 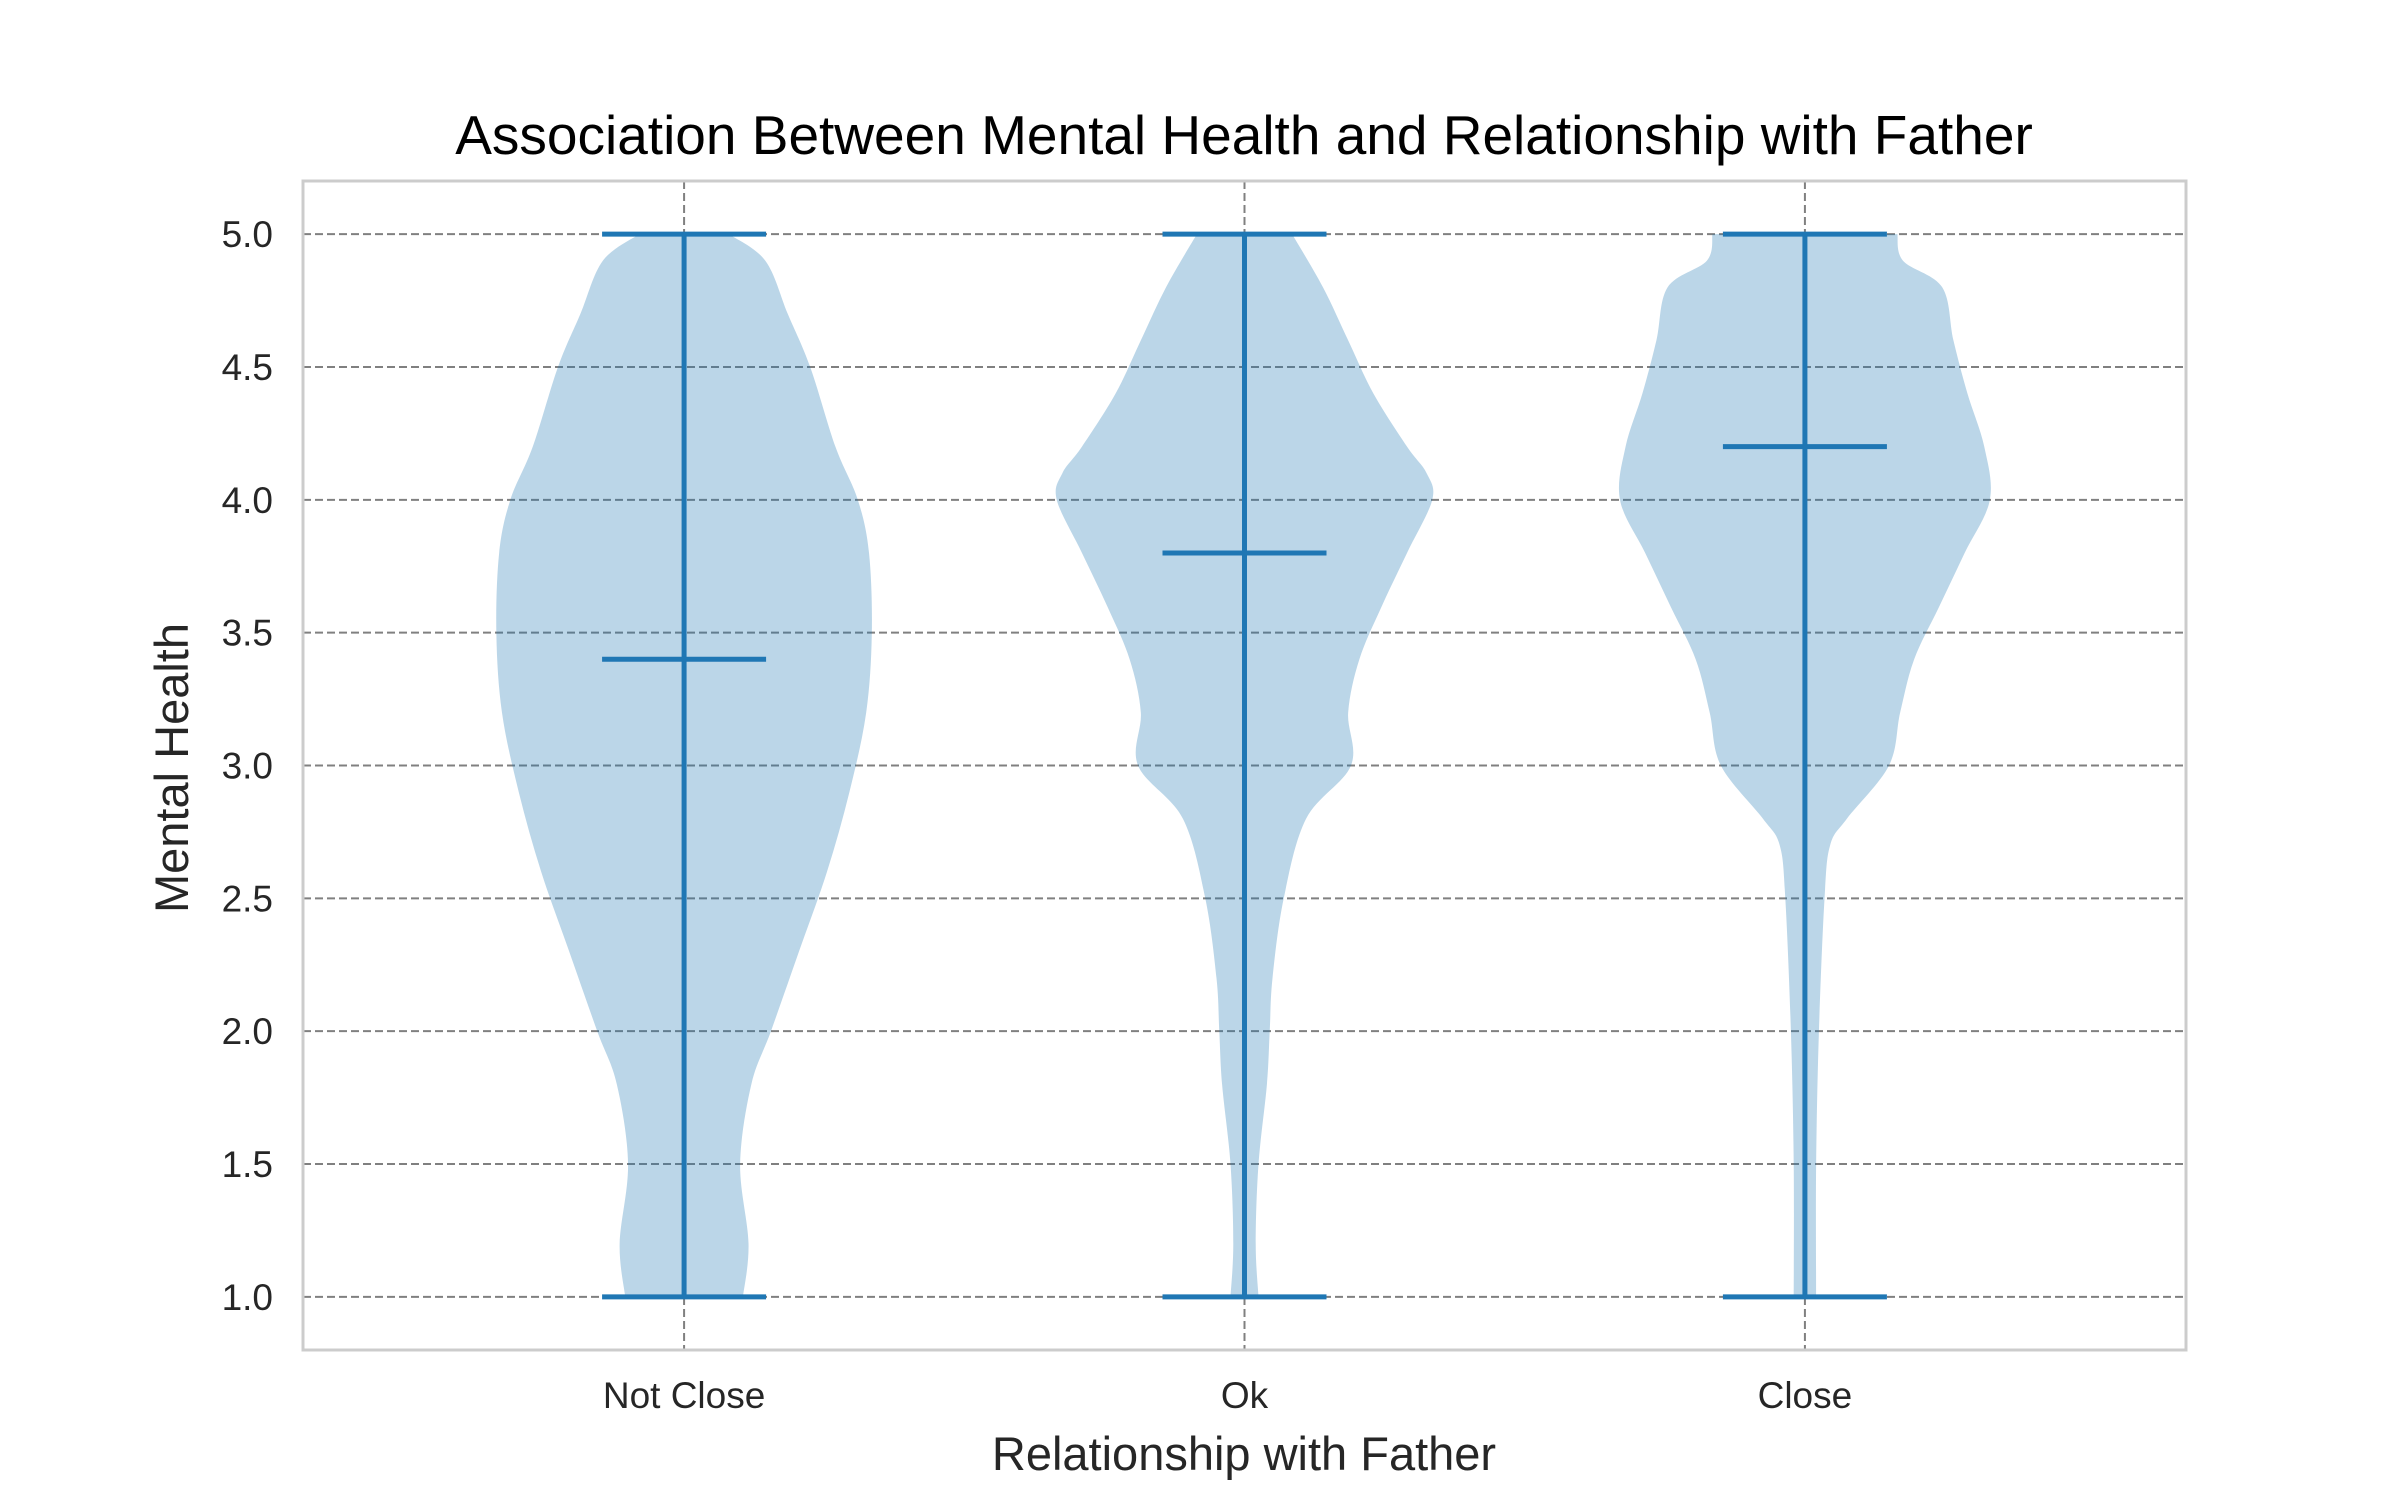 I want to click on y-tick-label: 2.5, so click(x=247, y=898).